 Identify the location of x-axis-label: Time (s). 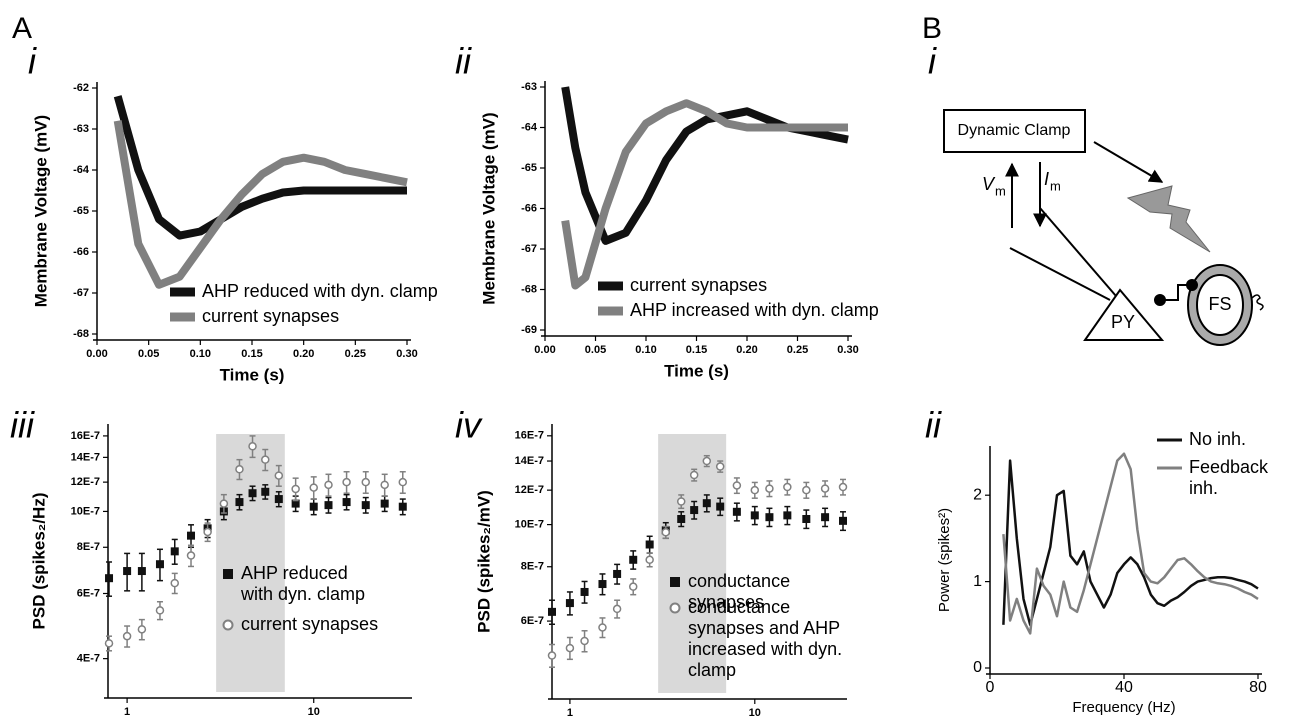
(252, 374).